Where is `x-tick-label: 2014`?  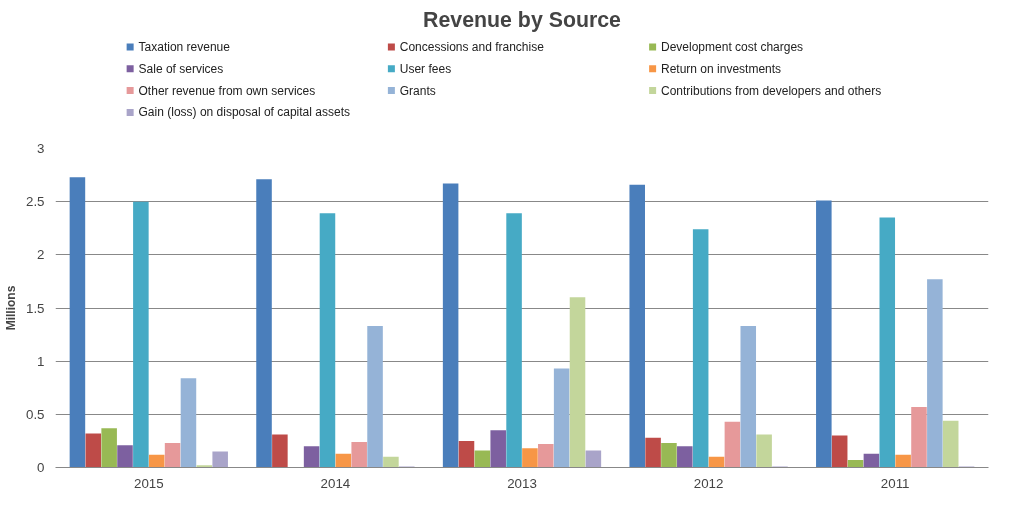
x-tick-label: 2014 is located at coordinates (335, 483).